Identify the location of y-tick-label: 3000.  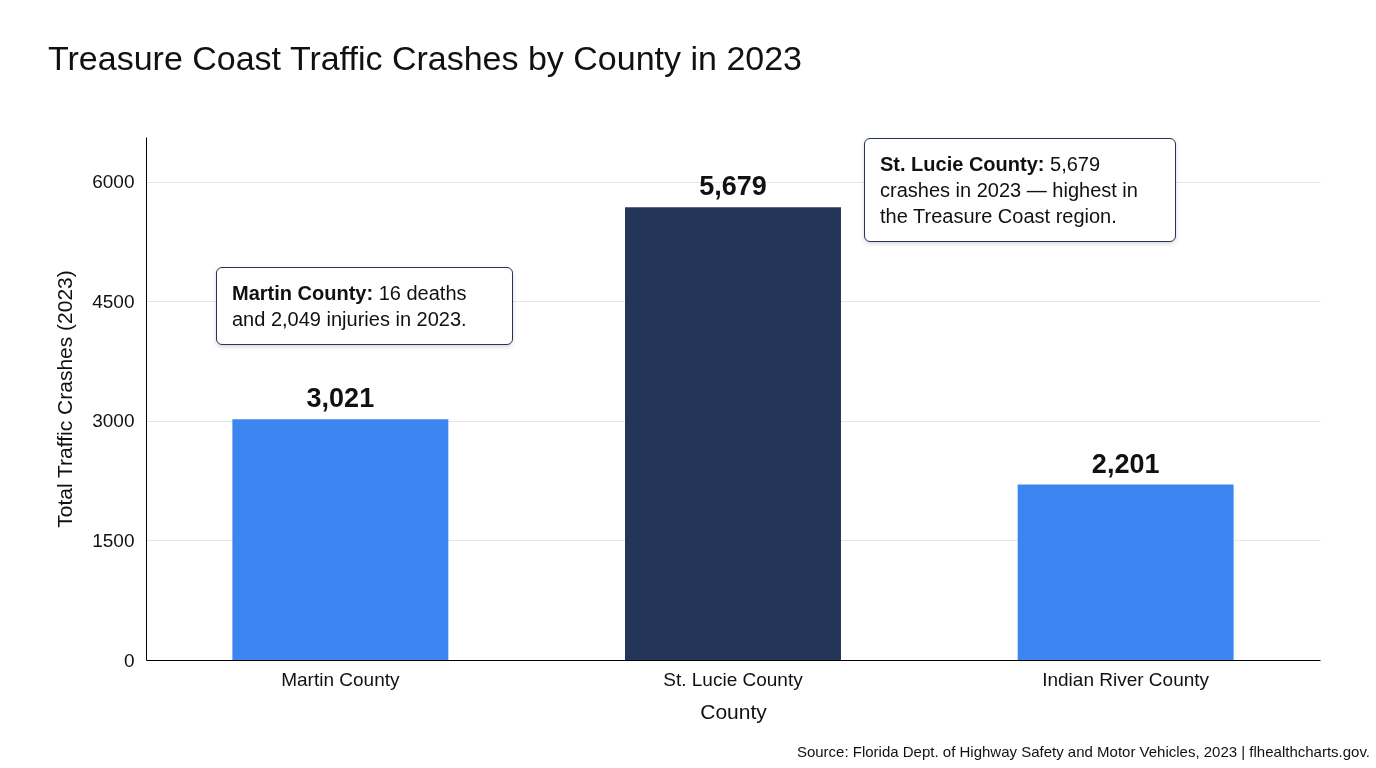
(113, 421).